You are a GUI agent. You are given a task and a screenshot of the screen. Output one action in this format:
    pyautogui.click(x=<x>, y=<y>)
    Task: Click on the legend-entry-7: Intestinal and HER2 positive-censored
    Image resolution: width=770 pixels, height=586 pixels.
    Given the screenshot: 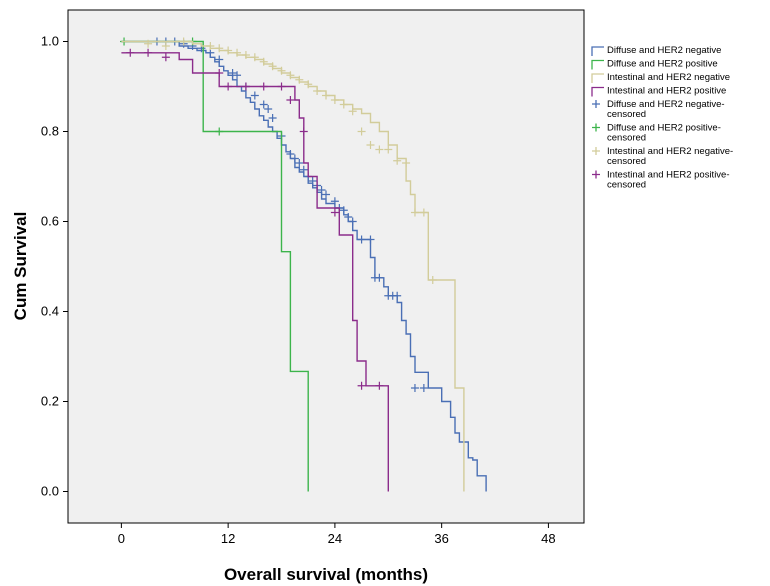 What is the action you would take?
    pyautogui.click(x=668, y=180)
    